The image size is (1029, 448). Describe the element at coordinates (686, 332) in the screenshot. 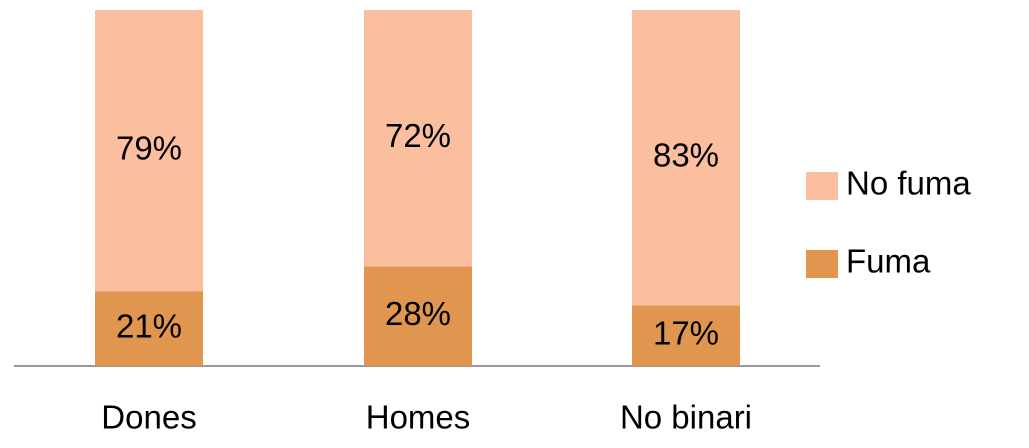

I see `value-label: 17%` at that location.